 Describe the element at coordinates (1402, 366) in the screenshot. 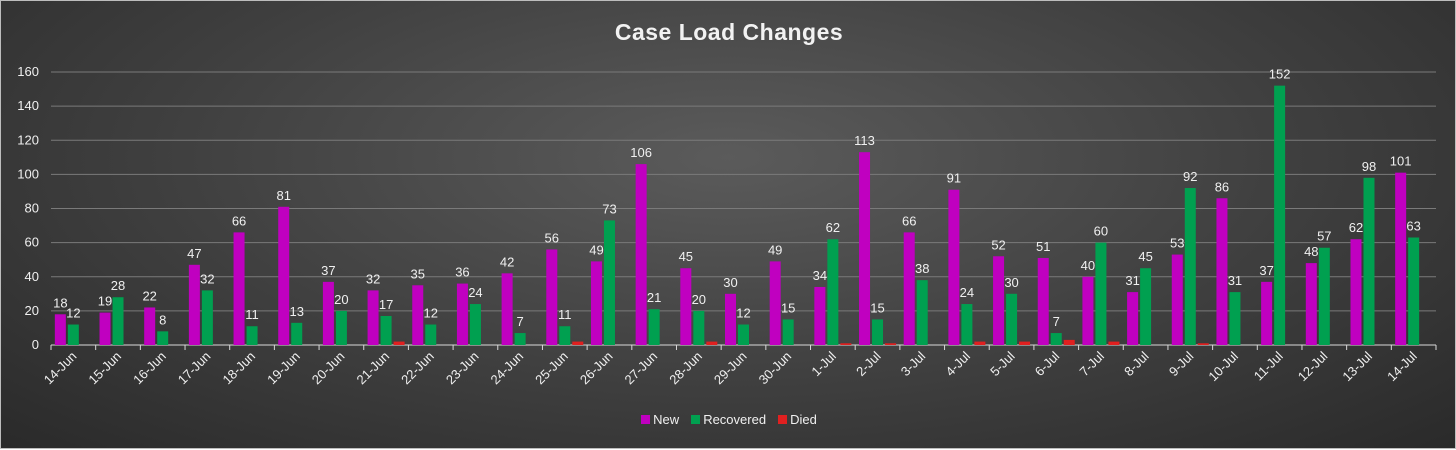

I see `x-tick-label: 14-Jul` at that location.